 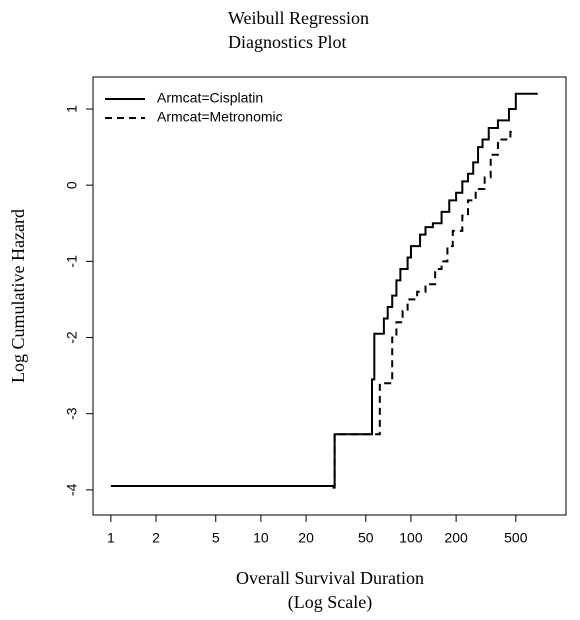 What do you see at coordinates (298, 18) in the screenshot?
I see `chart-title: Weibull Regression` at bounding box center [298, 18].